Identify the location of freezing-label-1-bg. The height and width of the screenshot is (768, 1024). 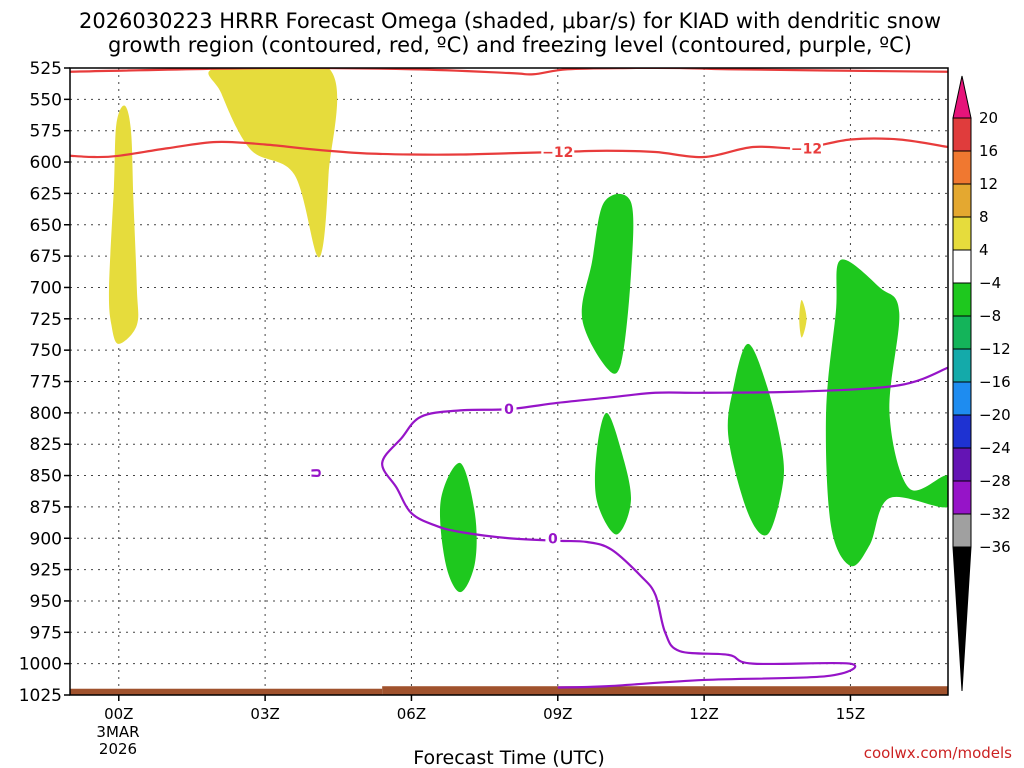
(509, 409).